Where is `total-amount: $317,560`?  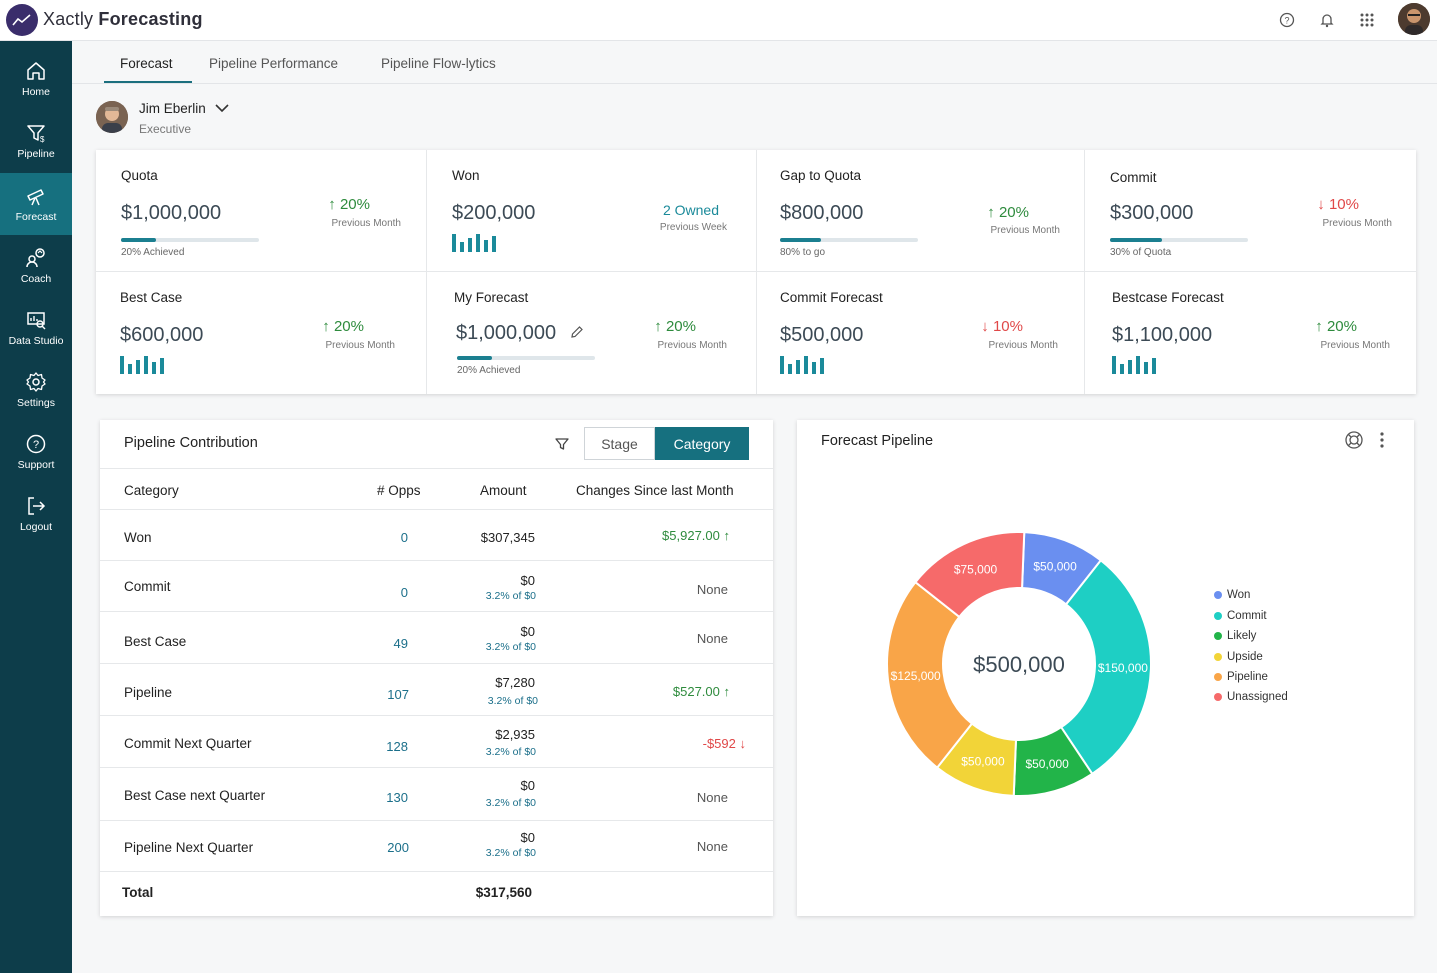 total-amount: $317,560 is located at coordinates (503, 892).